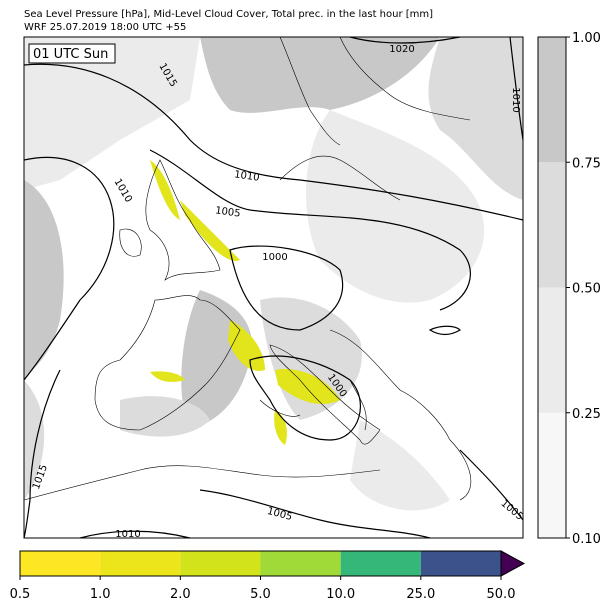  What do you see at coordinates (586, 38) in the screenshot?
I see `colorbar-tick-label: 1.00` at bounding box center [586, 38].